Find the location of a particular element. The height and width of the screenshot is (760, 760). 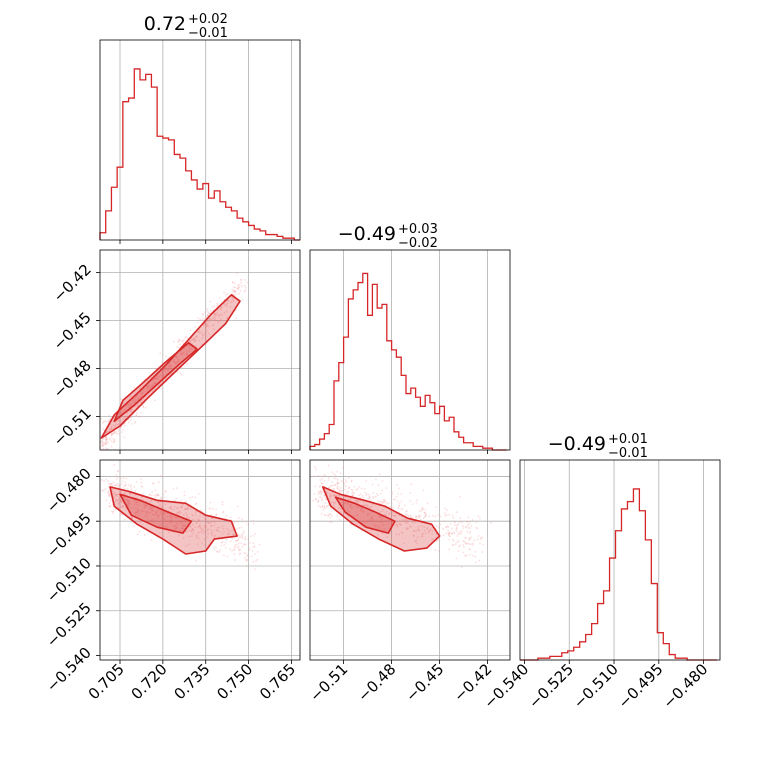

y-tick-label: −0.495 is located at coordinates (69, 535).